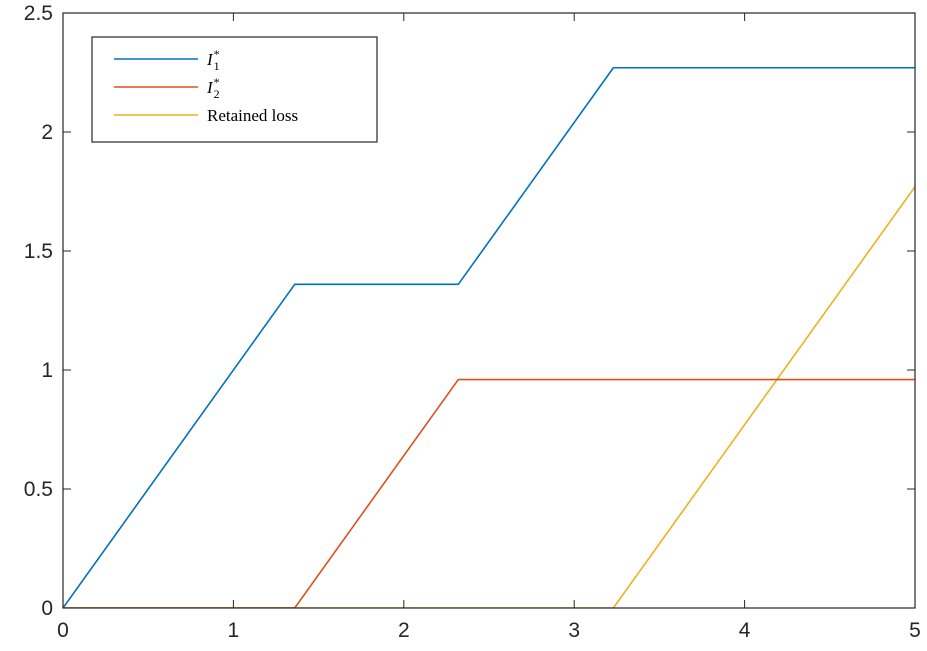 The image size is (927, 651). What do you see at coordinates (404, 630) in the screenshot?
I see `x-tick-label: 2` at bounding box center [404, 630].